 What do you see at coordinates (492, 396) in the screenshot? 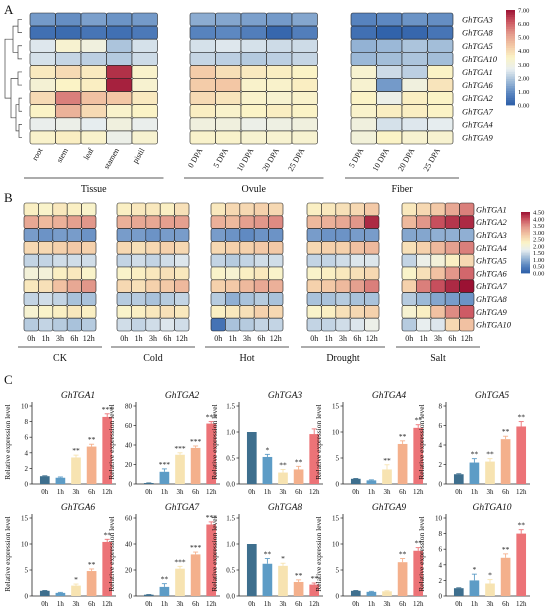
I see `bar-chart-title: GhTGA5` at bounding box center [492, 396].